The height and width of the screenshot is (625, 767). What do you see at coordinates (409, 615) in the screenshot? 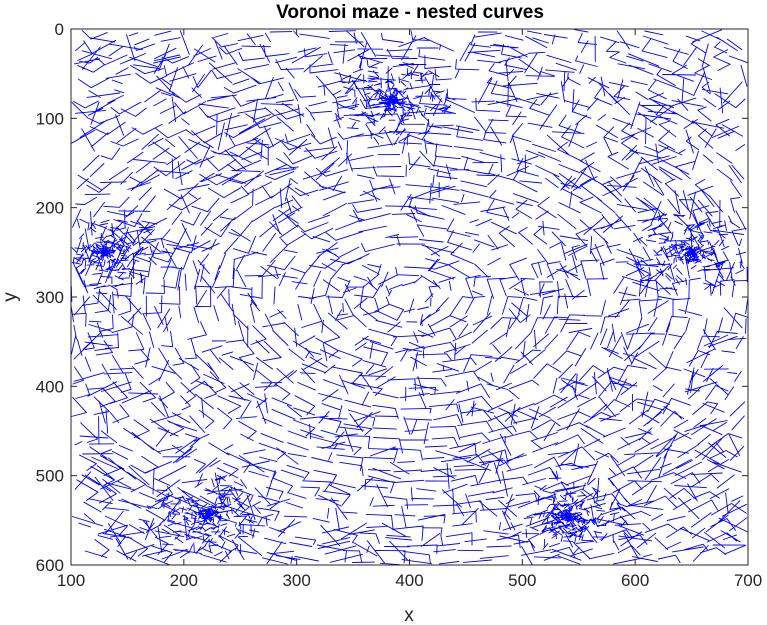
I see `x-axis-label: x` at bounding box center [409, 615].